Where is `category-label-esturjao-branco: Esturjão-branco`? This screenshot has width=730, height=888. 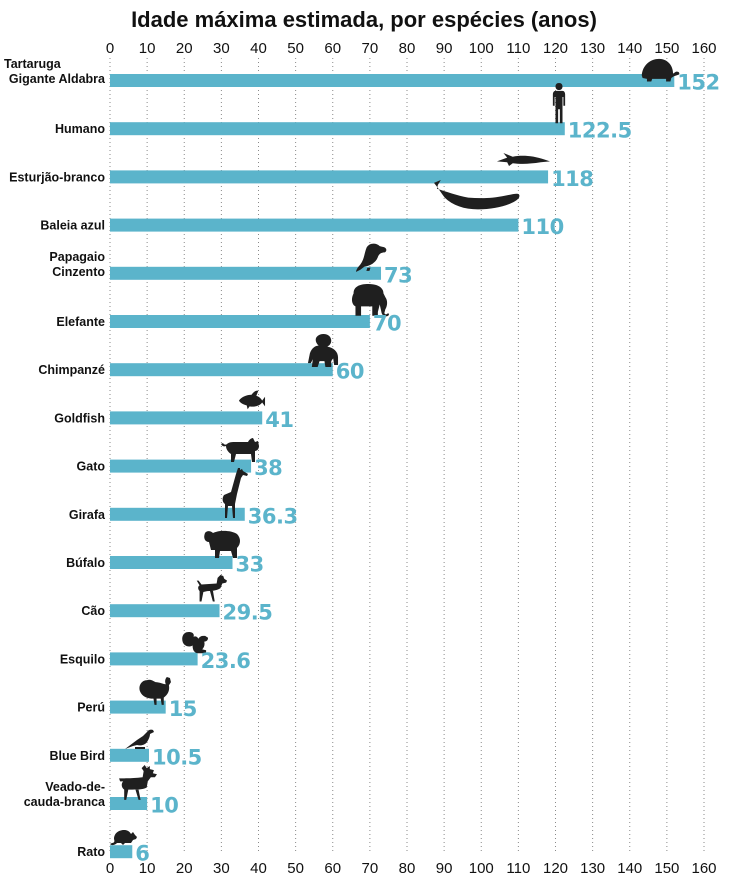 category-label-esturjao-branco: Esturjão-branco is located at coordinates (57, 177).